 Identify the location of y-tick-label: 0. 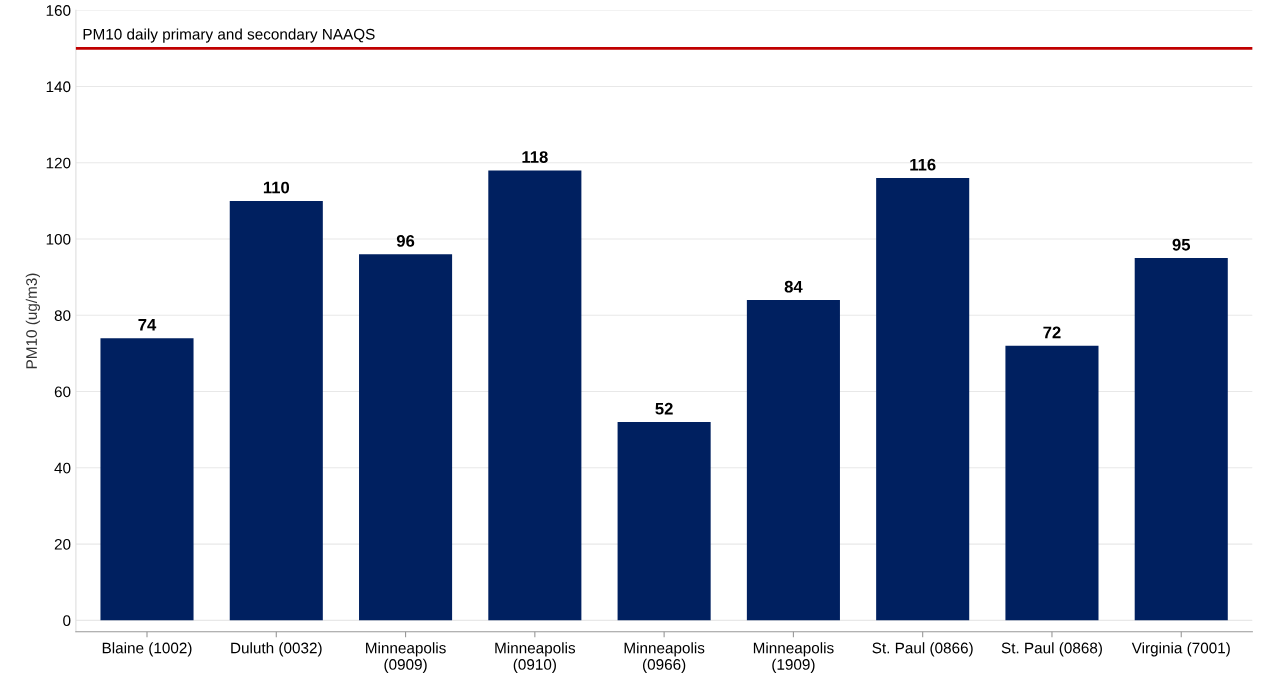
(67, 621).